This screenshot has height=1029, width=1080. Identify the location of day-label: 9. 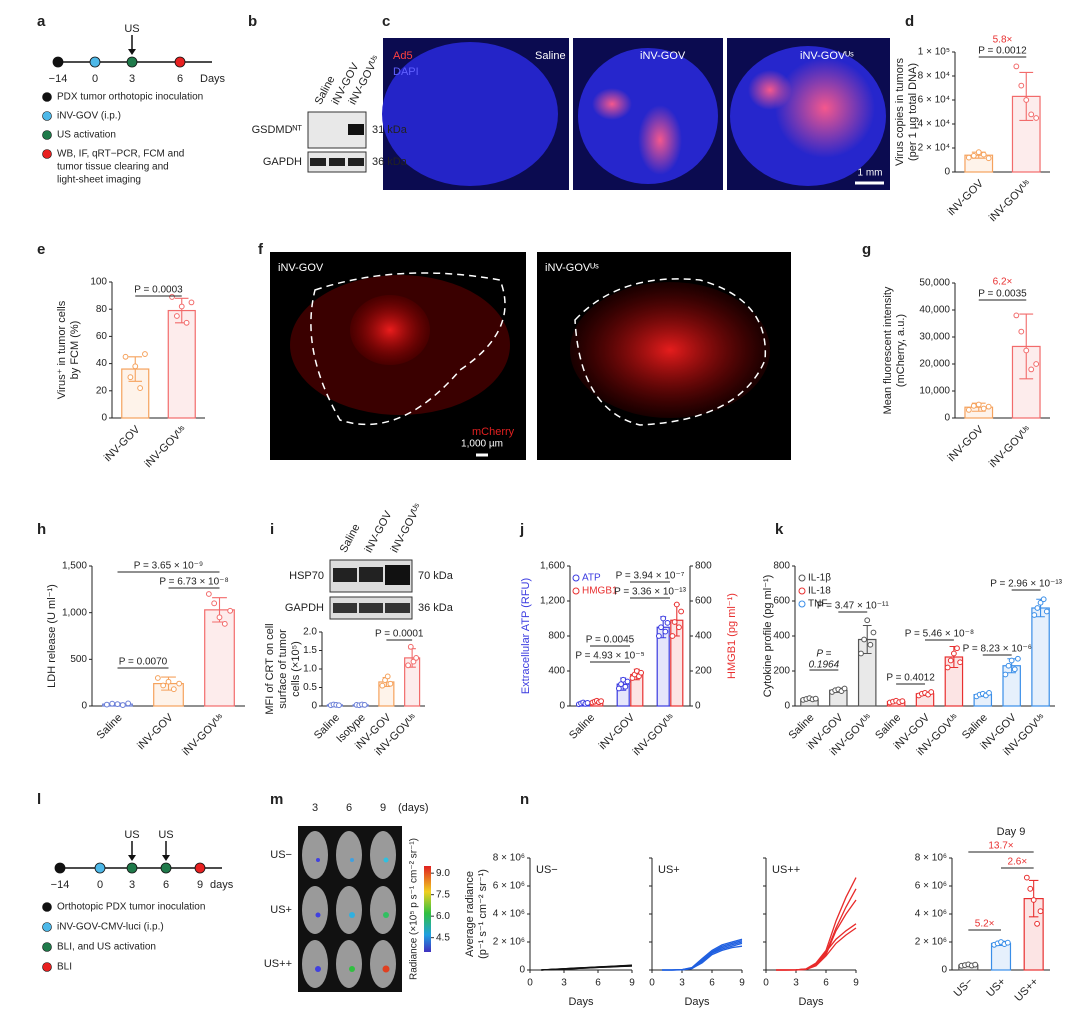
(383, 808).